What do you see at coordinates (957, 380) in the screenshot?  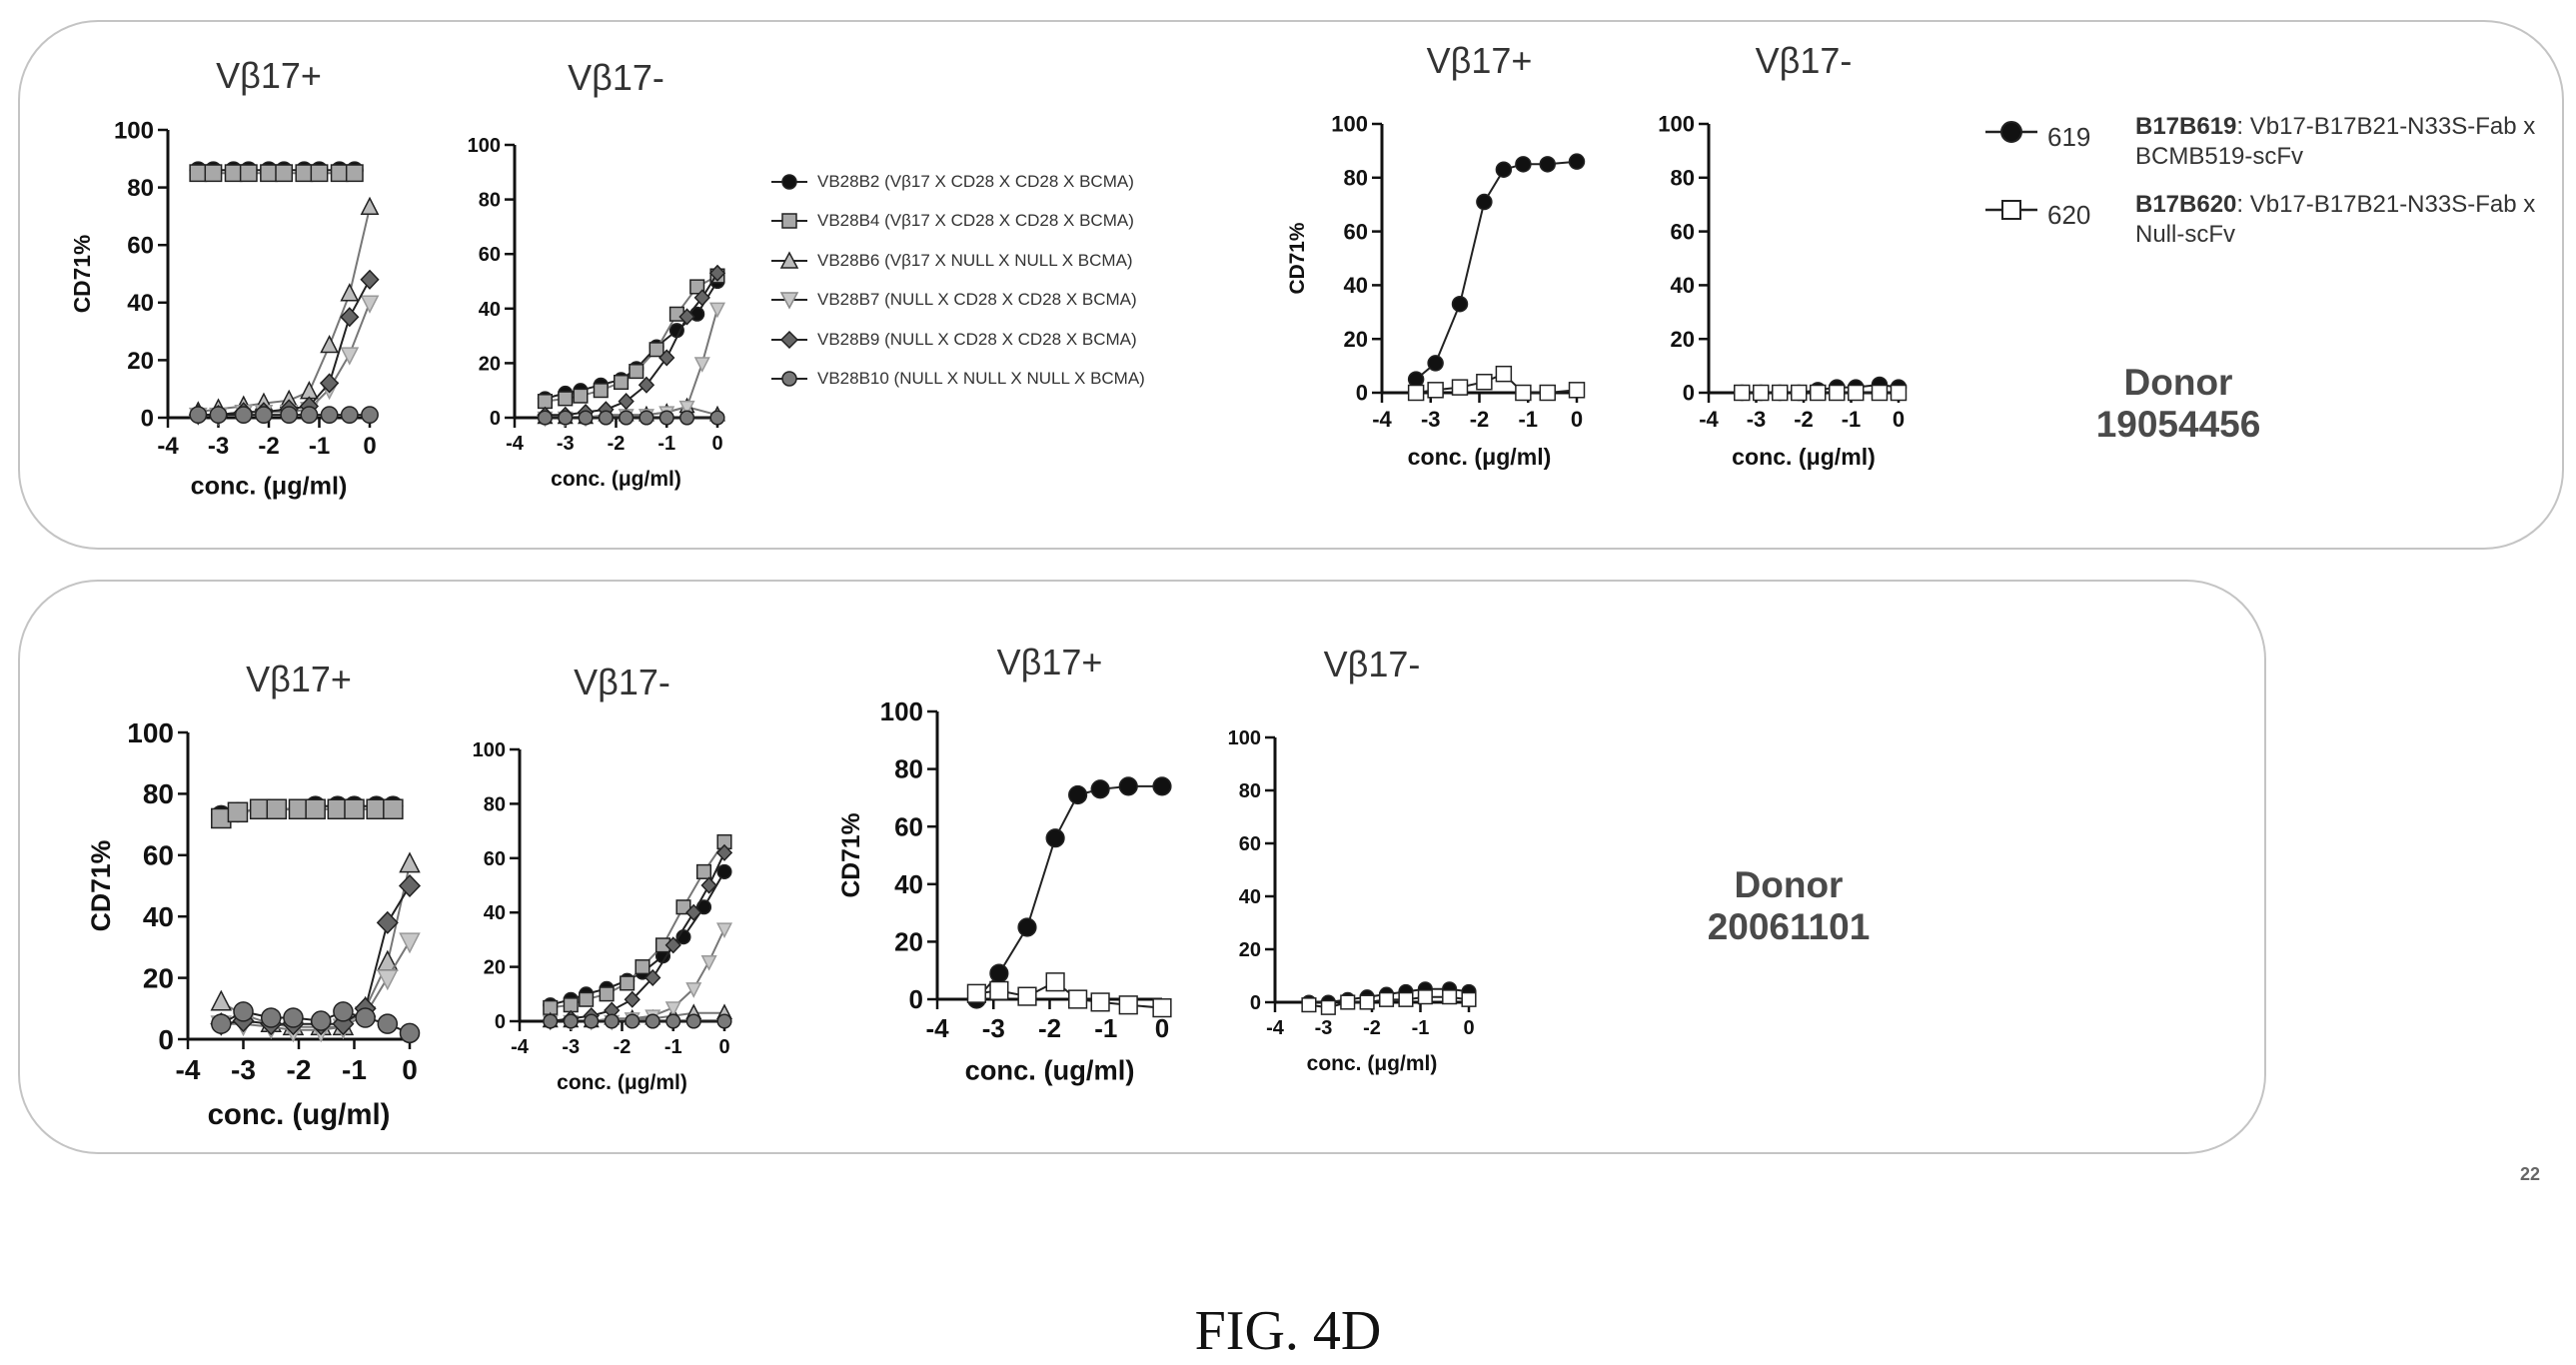 I see `legend-item: VB28B10 (NULL X NULL X NULL X BCMA)` at bounding box center [957, 380].